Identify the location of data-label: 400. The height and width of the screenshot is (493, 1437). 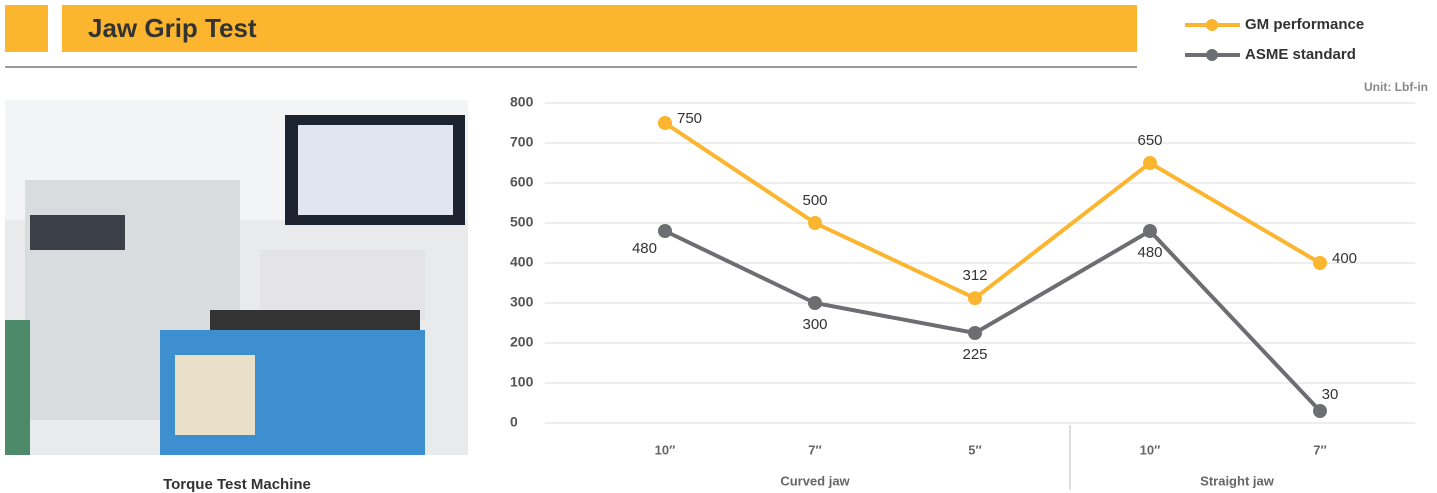
(1344, 258).